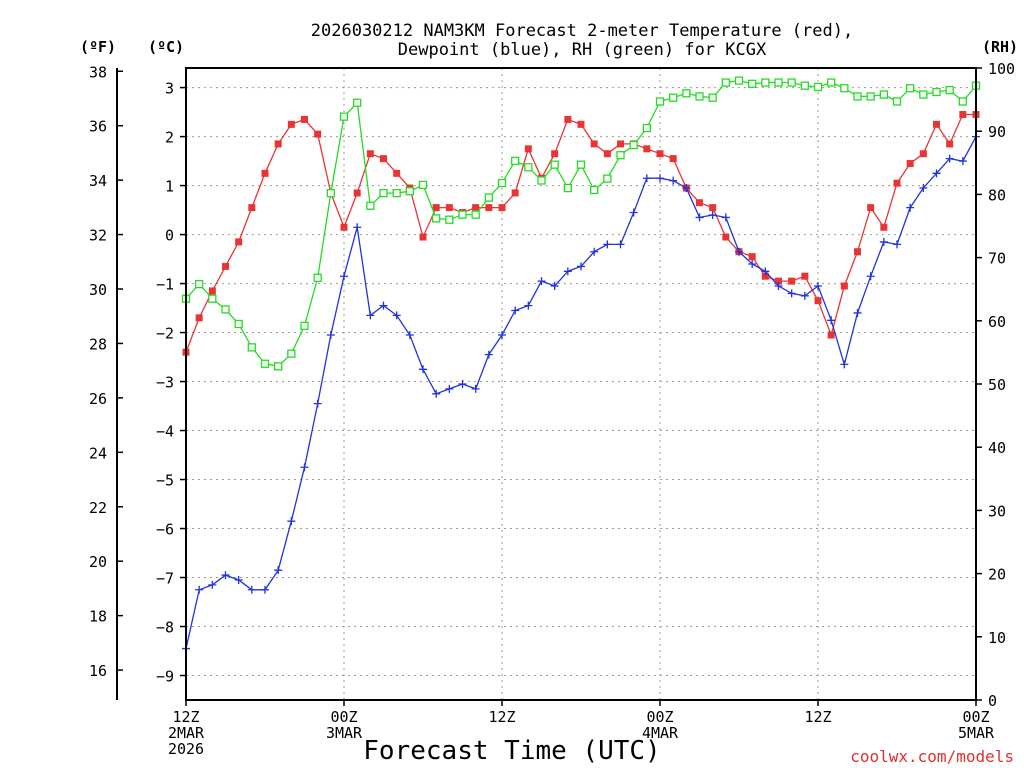  I want to click on rh-tick-label: 80, so click(997, 195).